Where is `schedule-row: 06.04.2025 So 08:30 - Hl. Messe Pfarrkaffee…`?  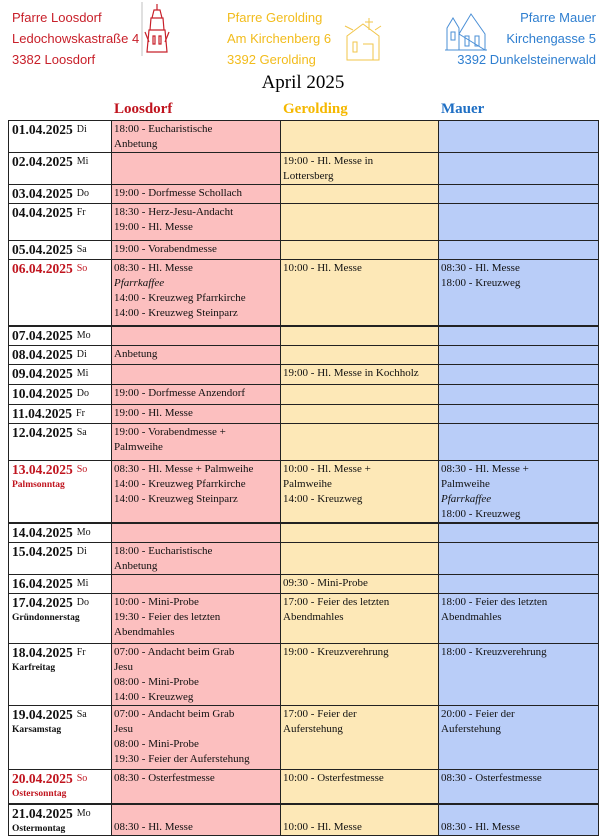
schedule-row: 06.04.2025 So 08:30 - Hl. Messe Pfarrkaffee… is located at coordinates (303, 293).